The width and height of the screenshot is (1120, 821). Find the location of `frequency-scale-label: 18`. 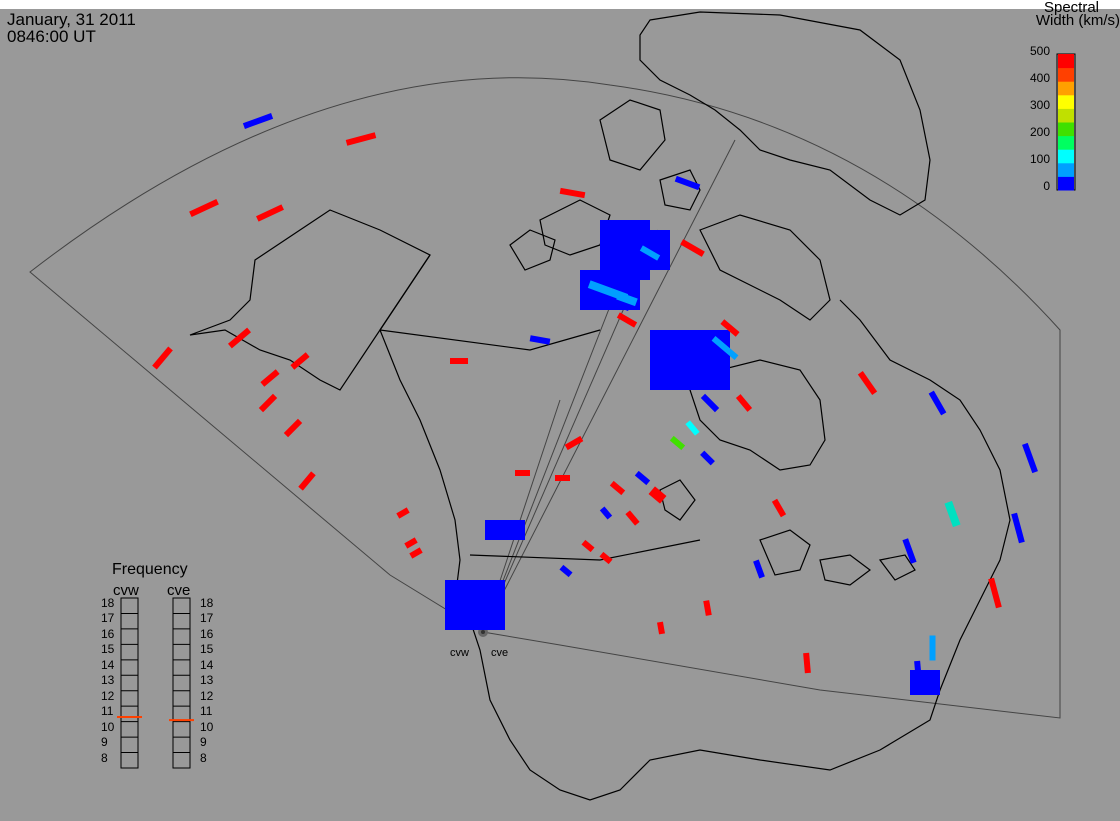

frequency-scale-label: 18 is located at coordinates (108, 603).